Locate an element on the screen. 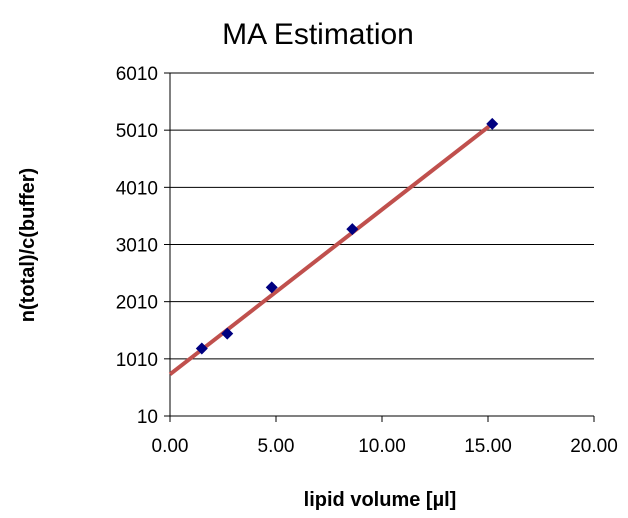 The width and height of the screenshot is (628, 518). x-tick-label: 5.00 is located at coordinates (276, 446).